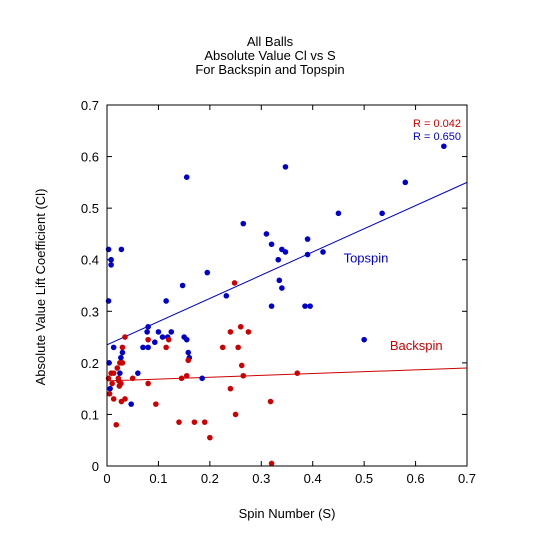 The height and width of the screenshot is (540, 540). Describe the element at coordinates (90, 363) in the screenshot. I see `y-tick-label: 0.2` at that location.